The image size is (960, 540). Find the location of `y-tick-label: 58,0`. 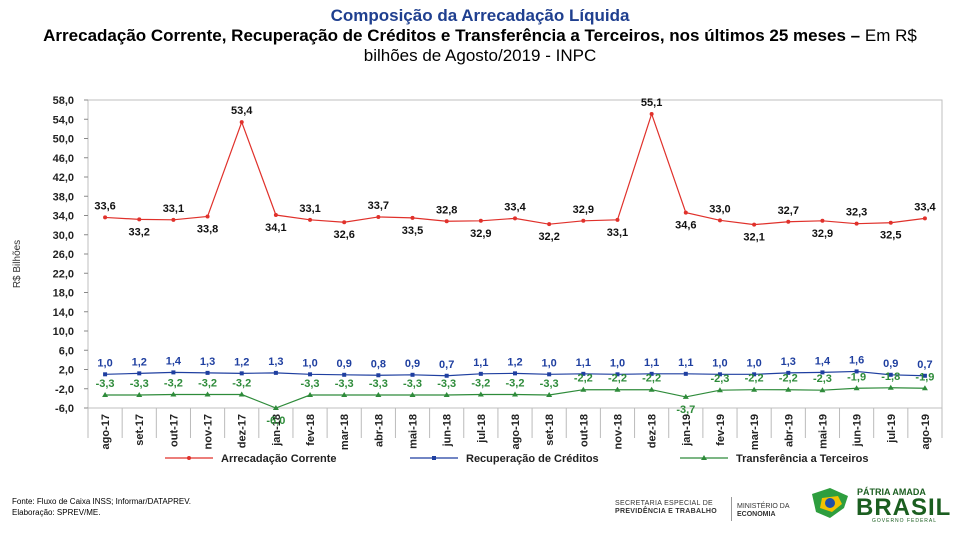

y-tick-label: 58,0 is located at coordinates (63, 101).